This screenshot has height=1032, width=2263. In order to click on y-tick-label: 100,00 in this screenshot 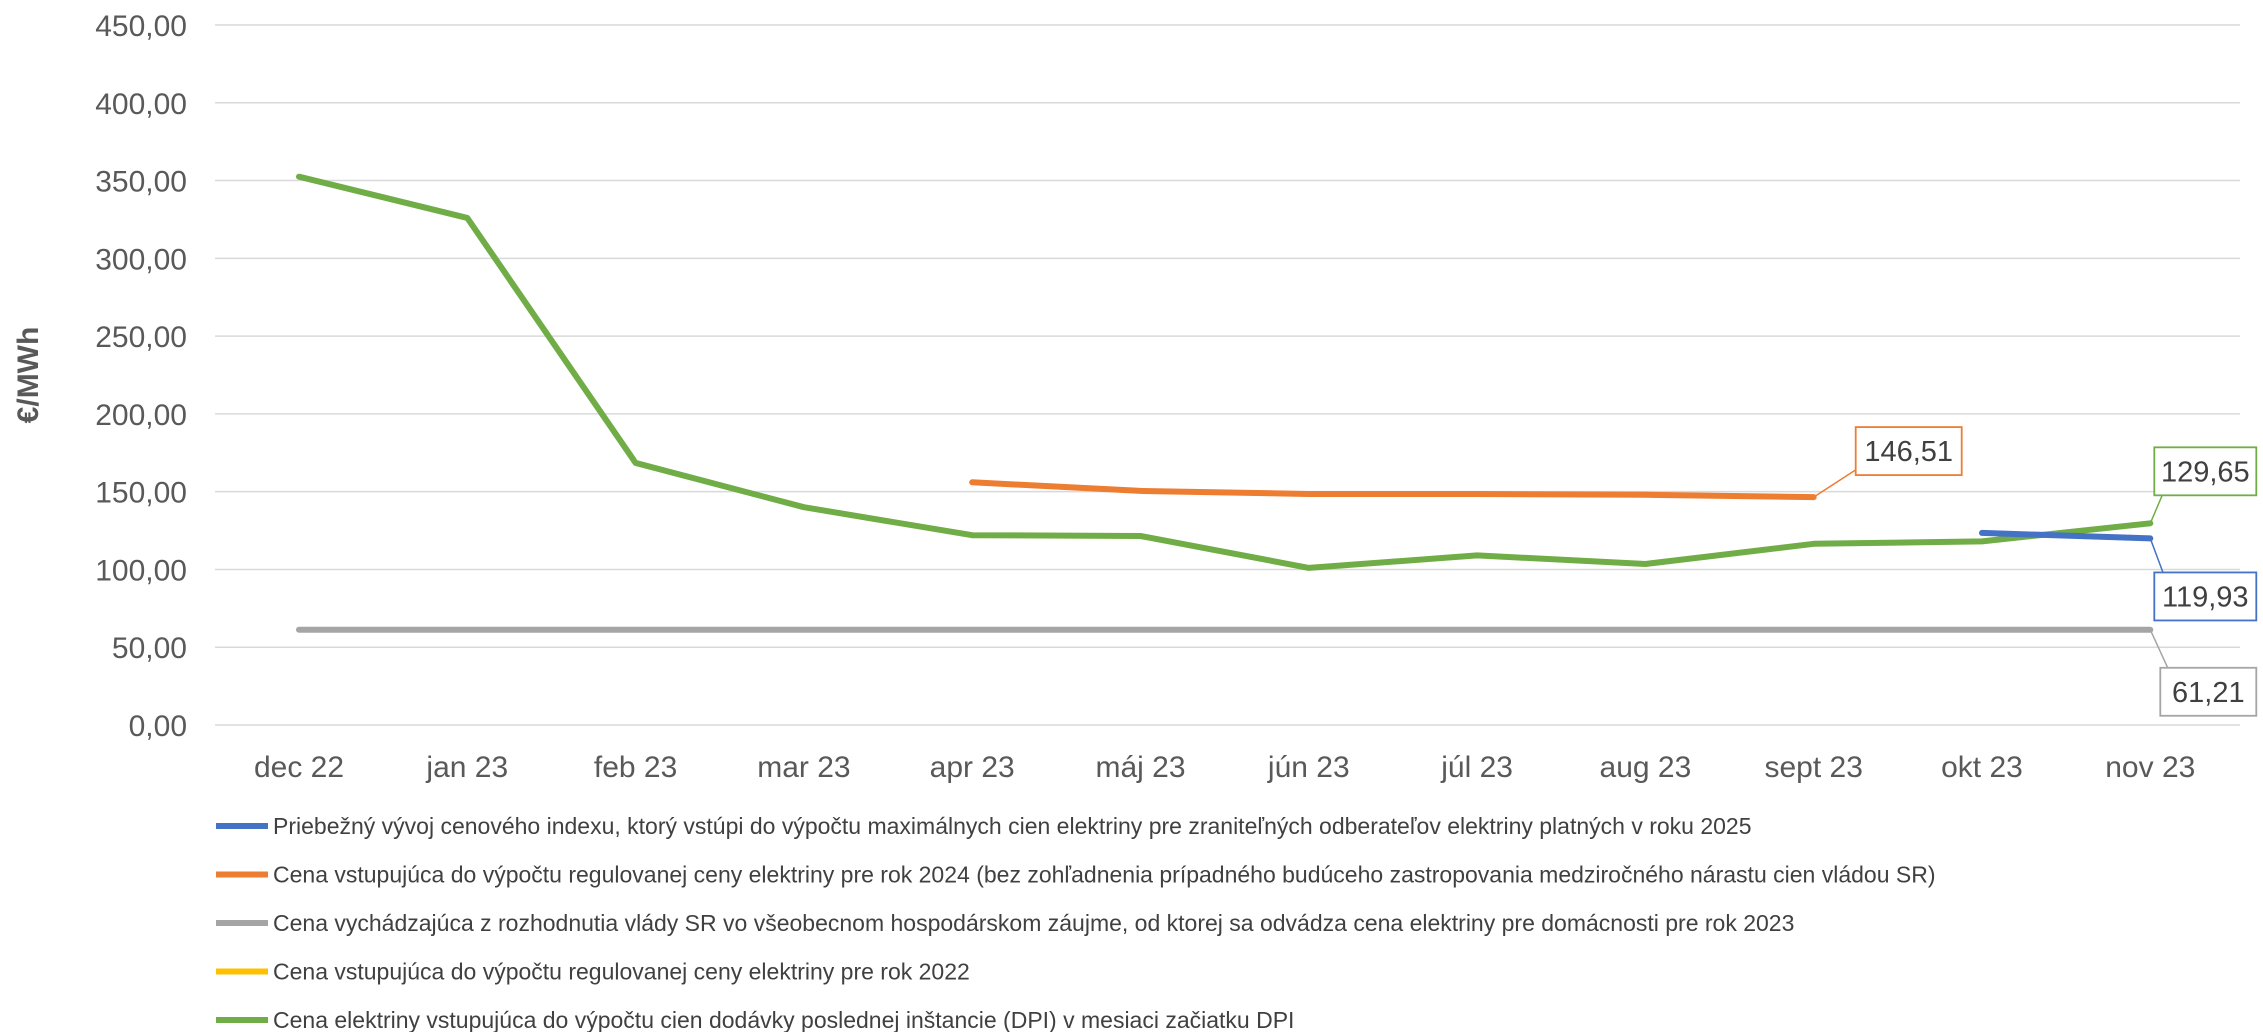, I will do `click(141, 570)`.